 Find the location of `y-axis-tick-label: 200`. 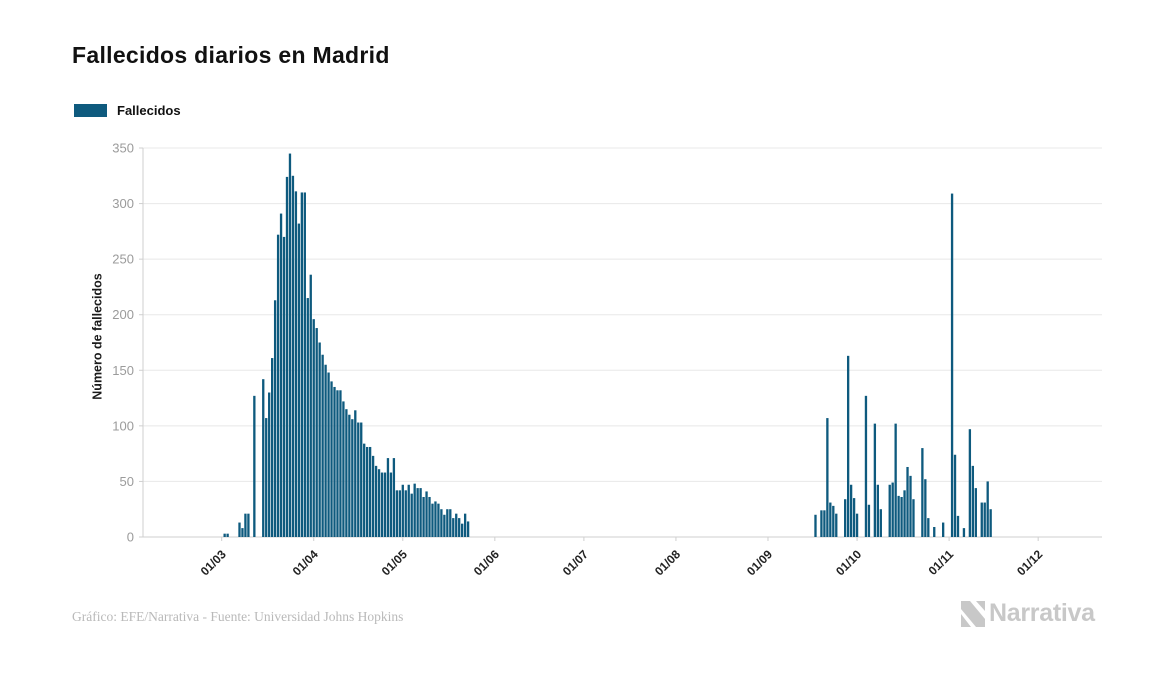

y-axis-tick-label: 200 is located at coordinates (123, 314).